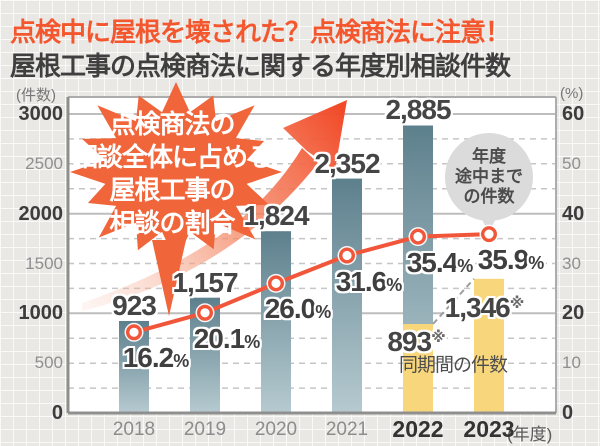 This screenshot has width=600, height=446. I want to click on right-axis-unit: (%), so click(572, 93).